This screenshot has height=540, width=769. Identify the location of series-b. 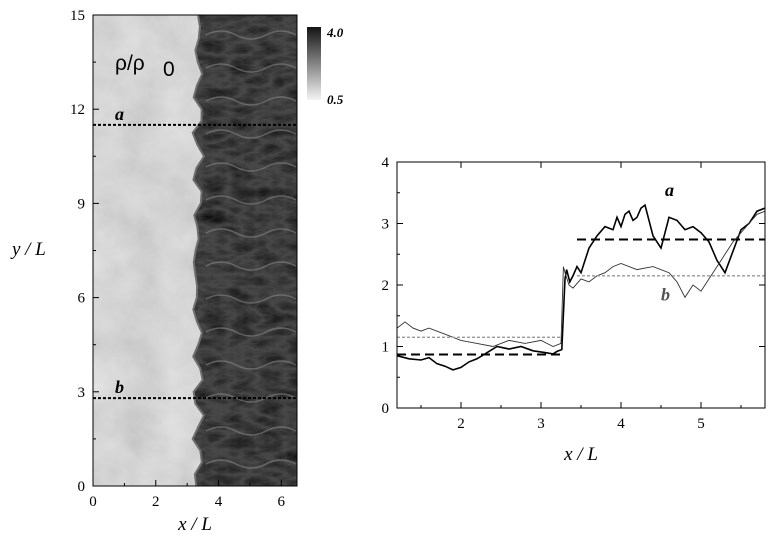
(581, 278).